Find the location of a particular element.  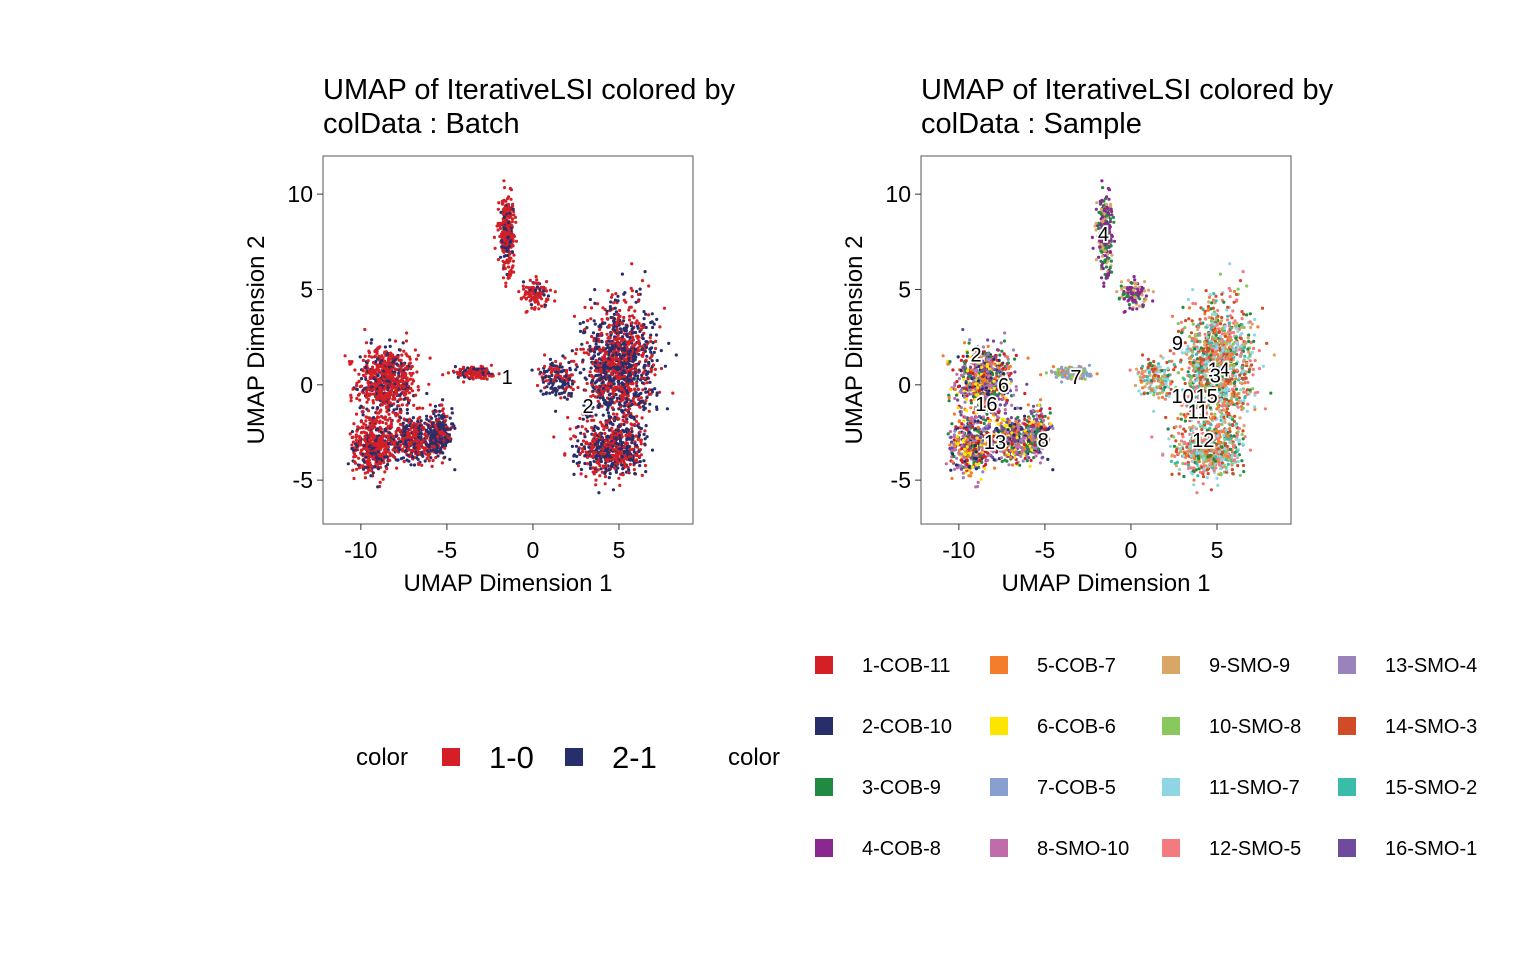

chart-title-line-2: colData : Sample is located at coordinates (1031, 124).